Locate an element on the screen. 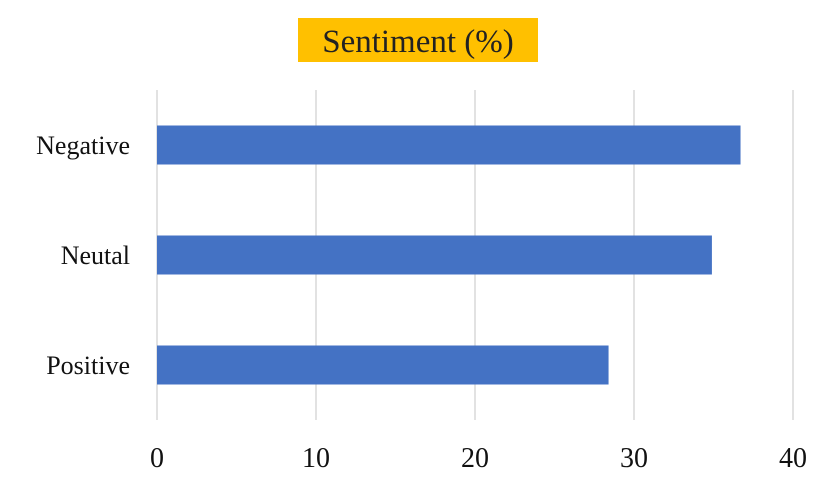 Image resolution: width=813 pixels, height=478 pixels. category-labels: Negative Neutal Positive is located at coordinates (83, 255).